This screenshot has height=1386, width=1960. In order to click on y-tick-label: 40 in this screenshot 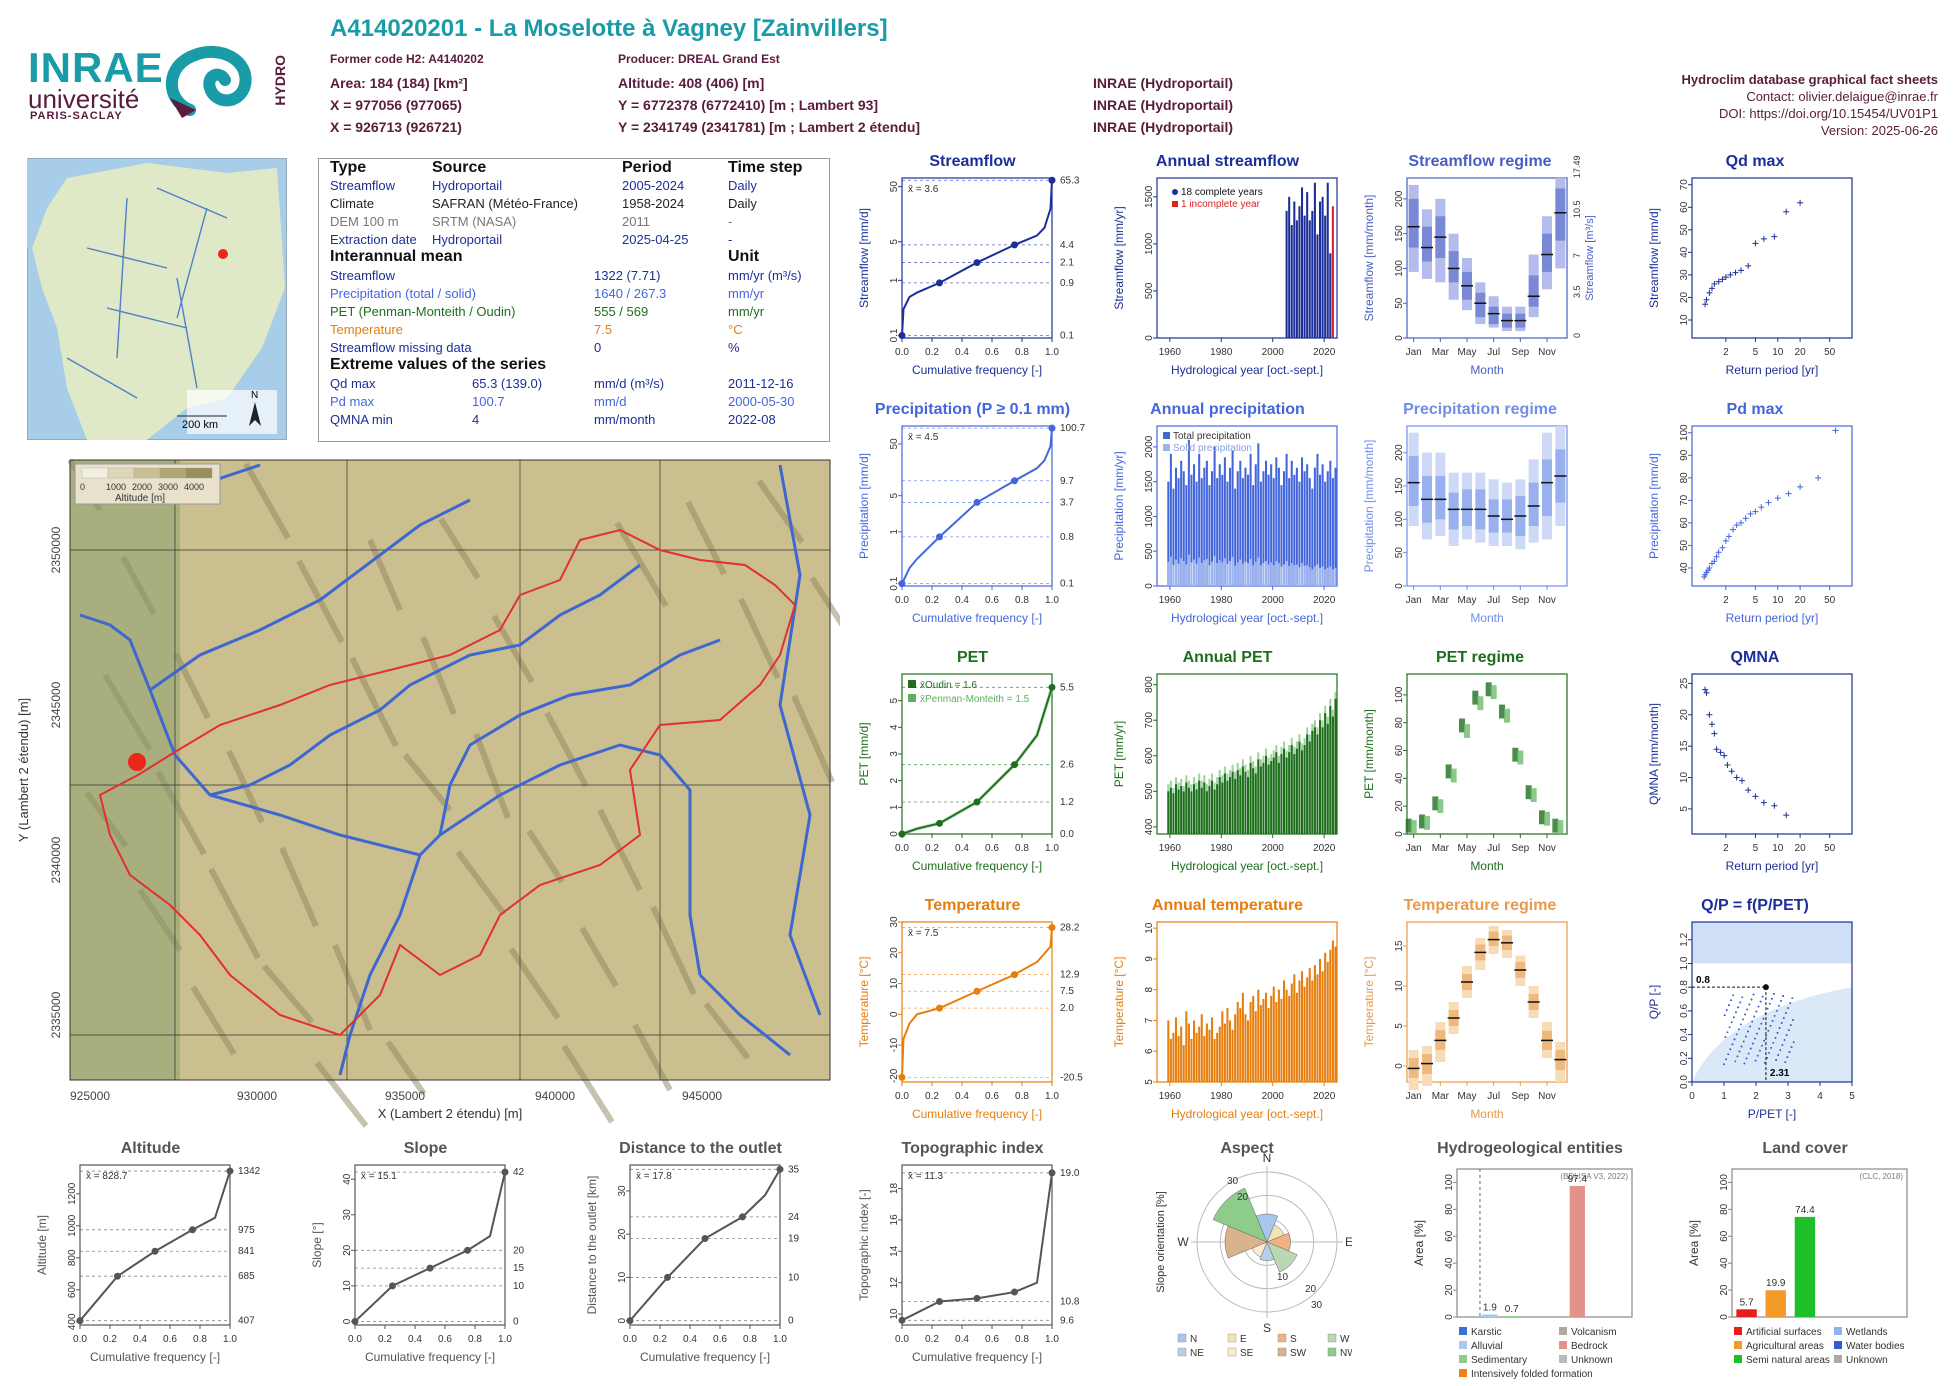, I will do `click(1724, 1263)`.